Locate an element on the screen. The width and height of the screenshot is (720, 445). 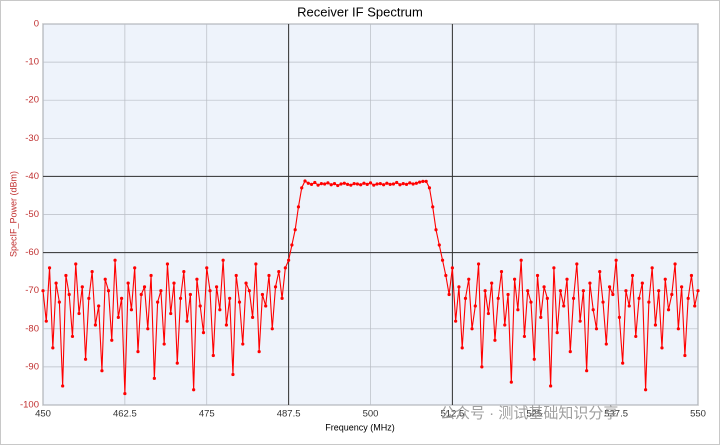
y-tick-label: -70 is located at coordinates (32, 290).